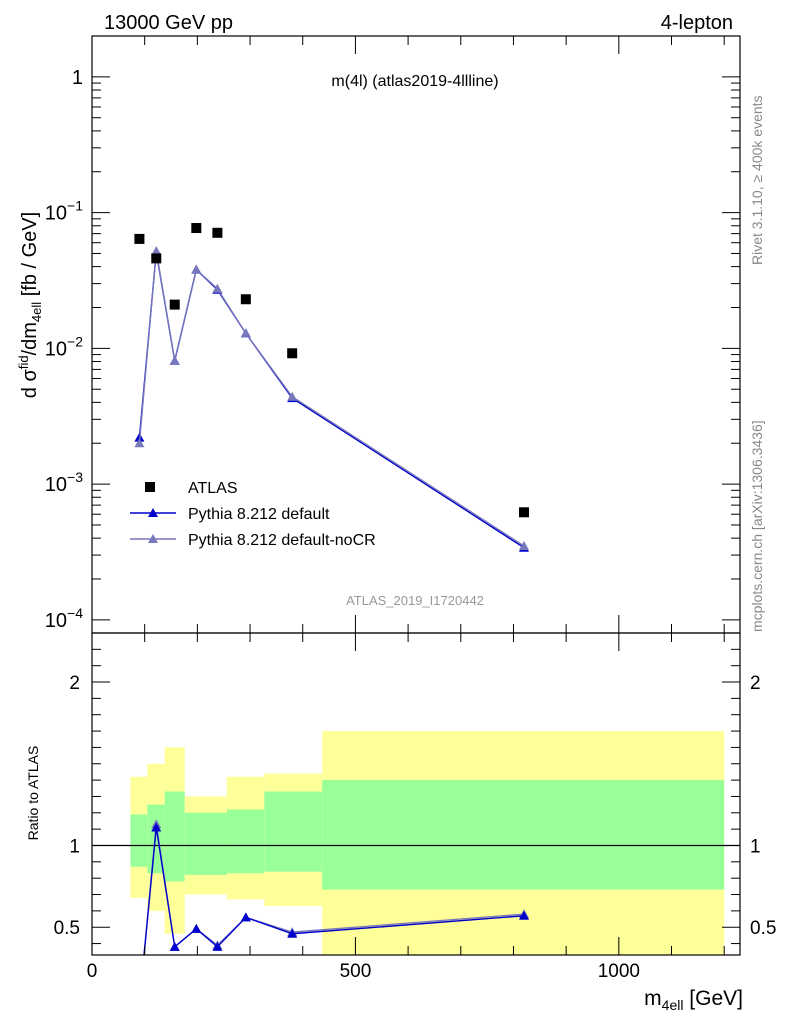  What do you see at coordinates (334, 891) in the screenshot?
I see `ratio-series-line` at bounding box center [334, 891].